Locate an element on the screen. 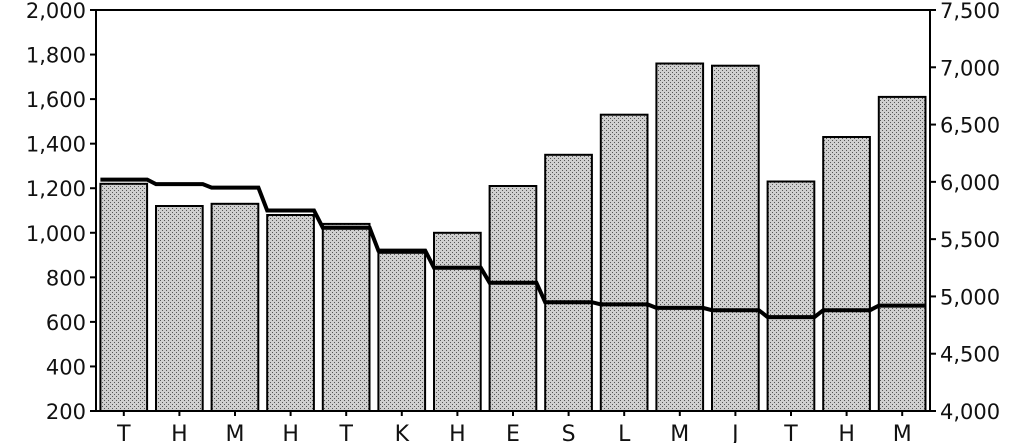 The width and height of the screenshot is (1024, 443). left-tick-label: 1,000 is located at coordinates (56, 234).